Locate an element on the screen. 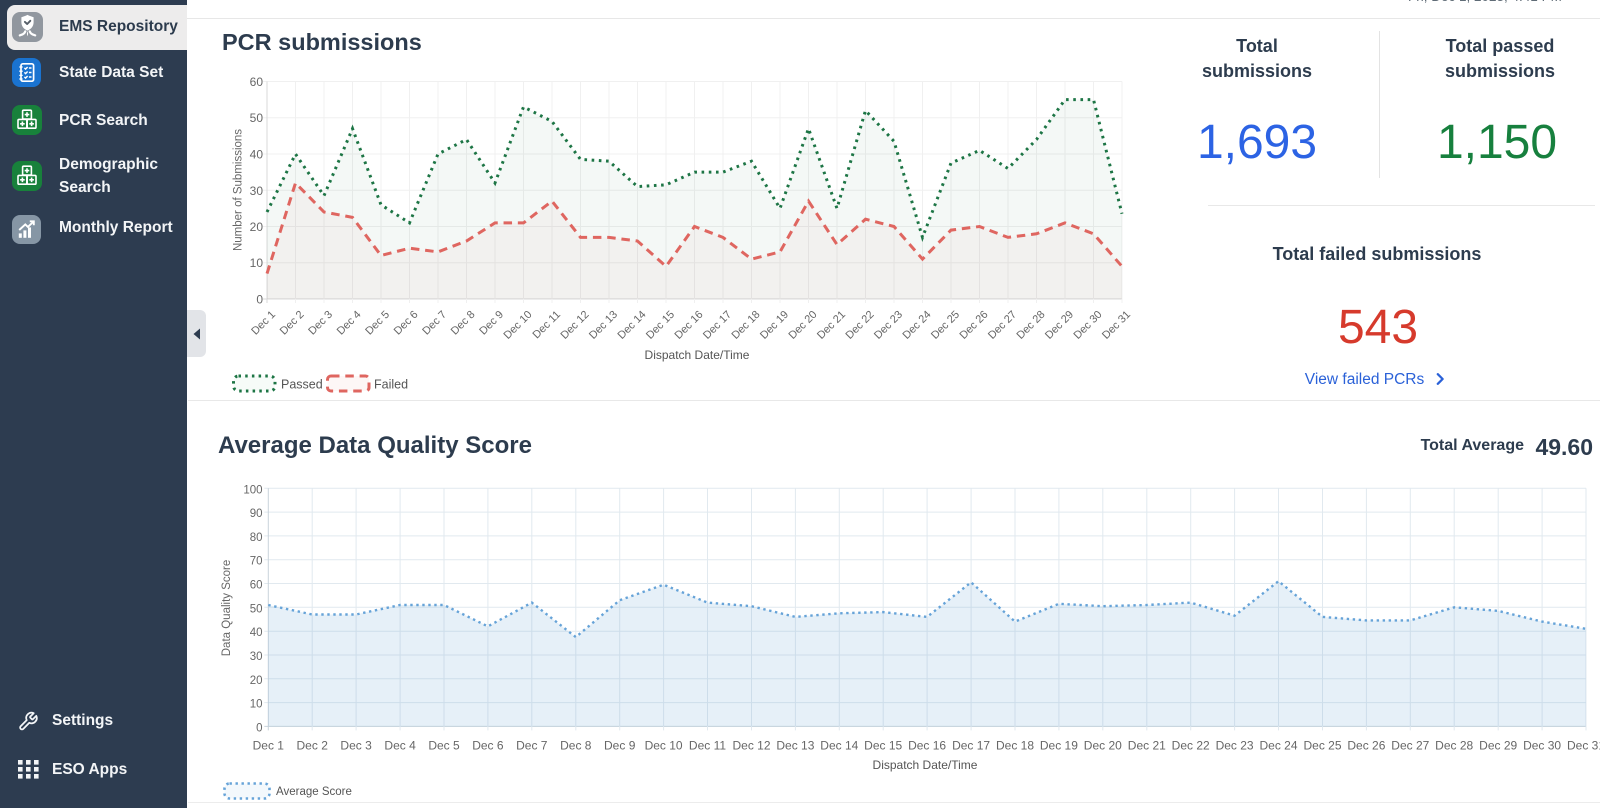  svg-text: 100 is located at coordinates (252, 490).